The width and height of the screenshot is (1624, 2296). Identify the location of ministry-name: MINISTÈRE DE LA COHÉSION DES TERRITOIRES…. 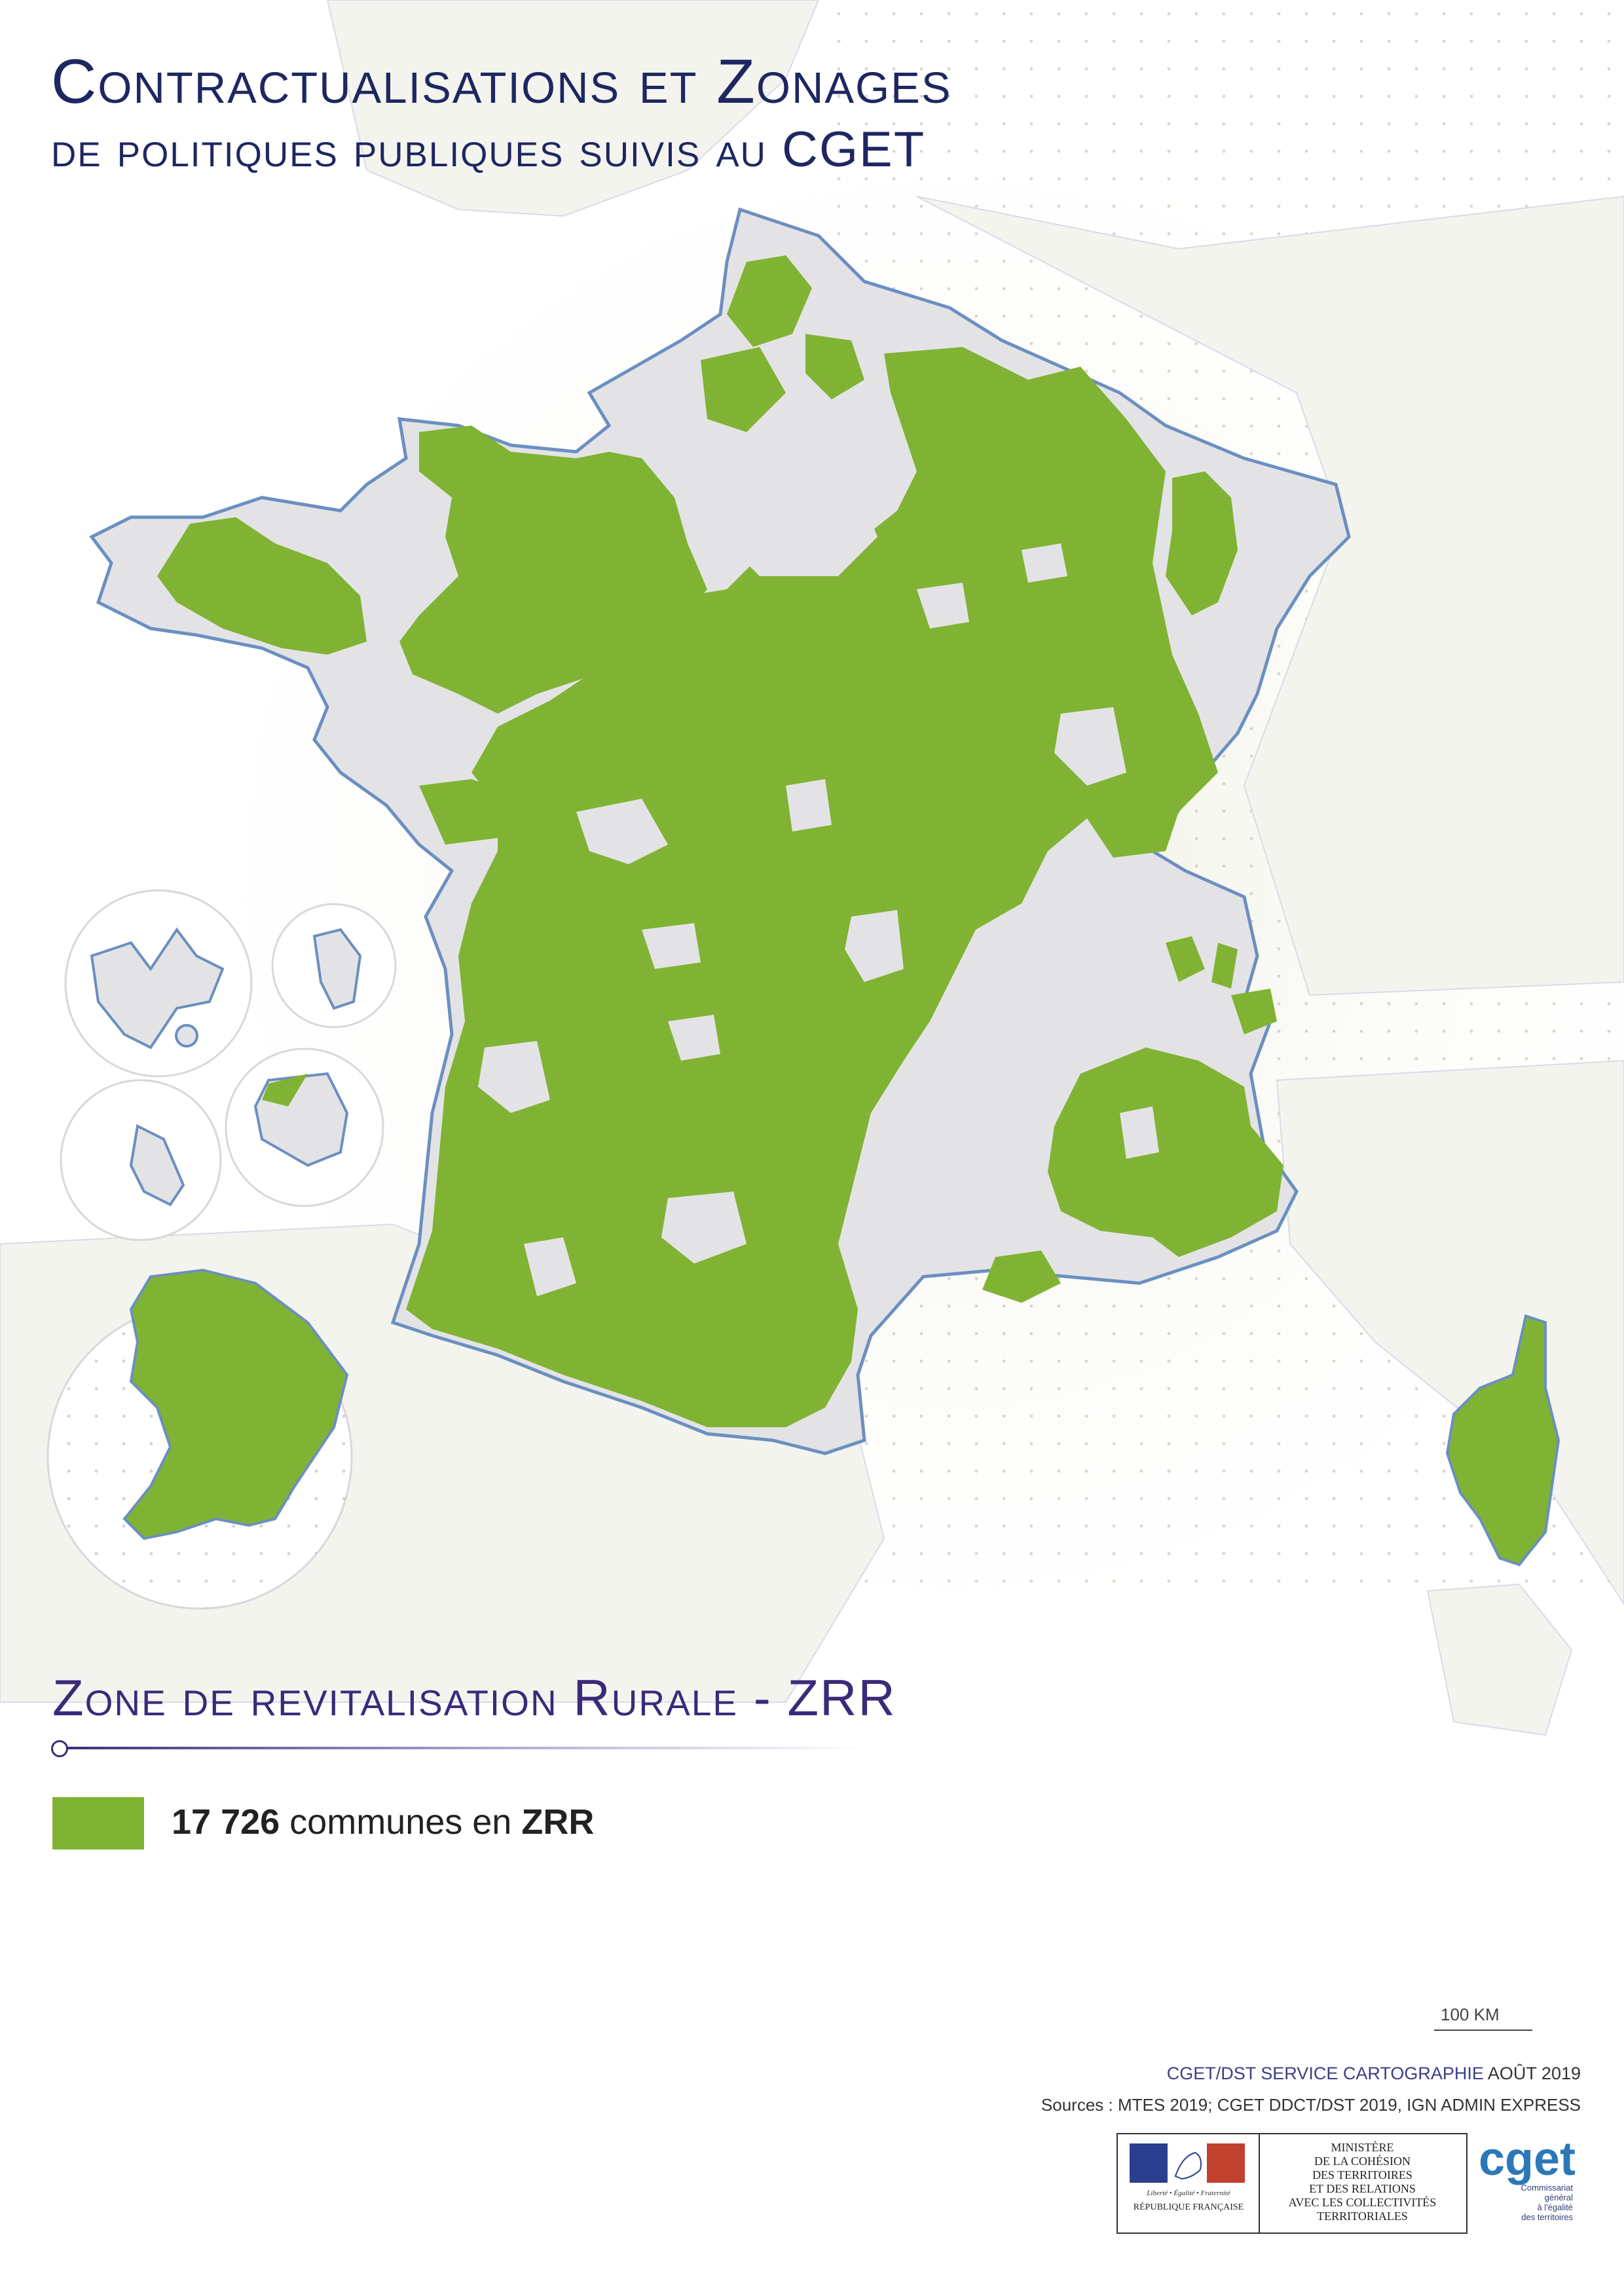
(1362, 2182).